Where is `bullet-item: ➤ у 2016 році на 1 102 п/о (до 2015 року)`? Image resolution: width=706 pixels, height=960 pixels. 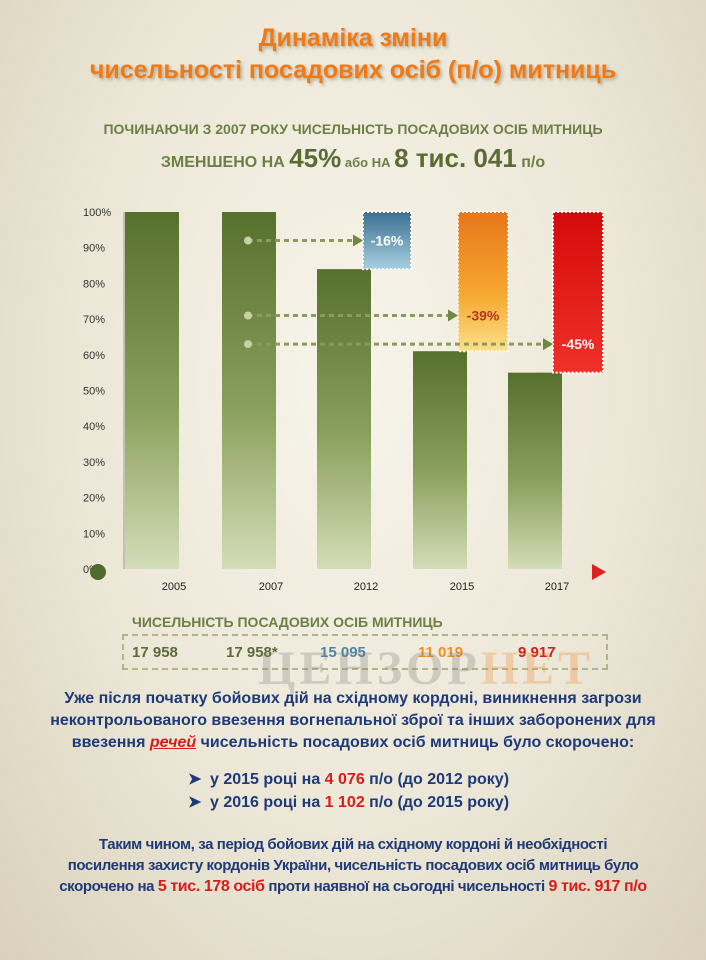
bullet-item: ➤ у 2016 році на 1 102 п/о (до 2015 року) is located at coordinates (348, 802).